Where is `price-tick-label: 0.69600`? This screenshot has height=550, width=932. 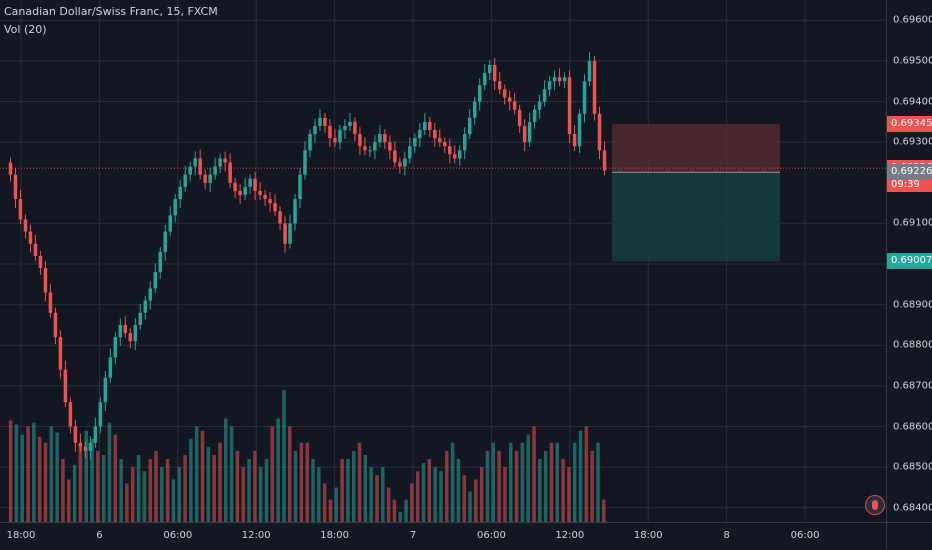 price-tick-label: 0.69600 is located at coordinates (912, 20).